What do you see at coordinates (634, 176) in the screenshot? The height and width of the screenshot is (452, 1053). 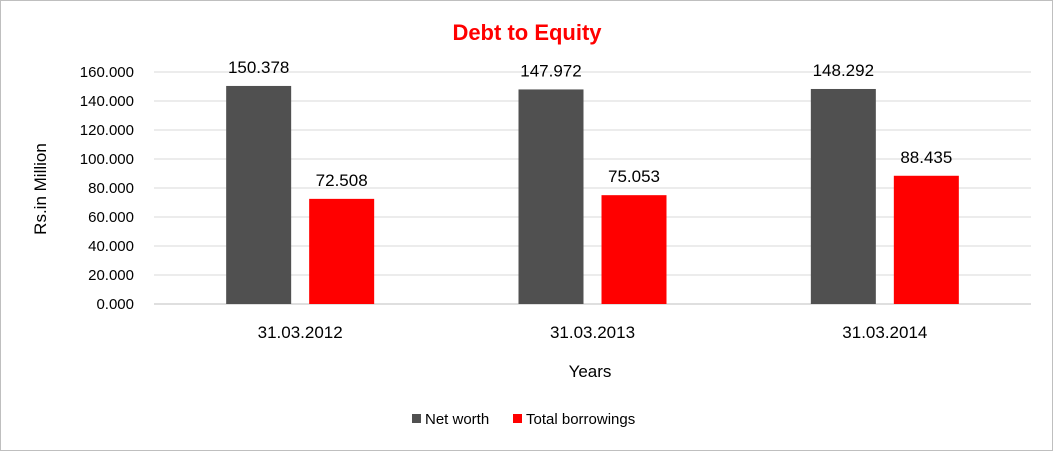 I see `data-label: 75.053` at bounding box center [634, 176].